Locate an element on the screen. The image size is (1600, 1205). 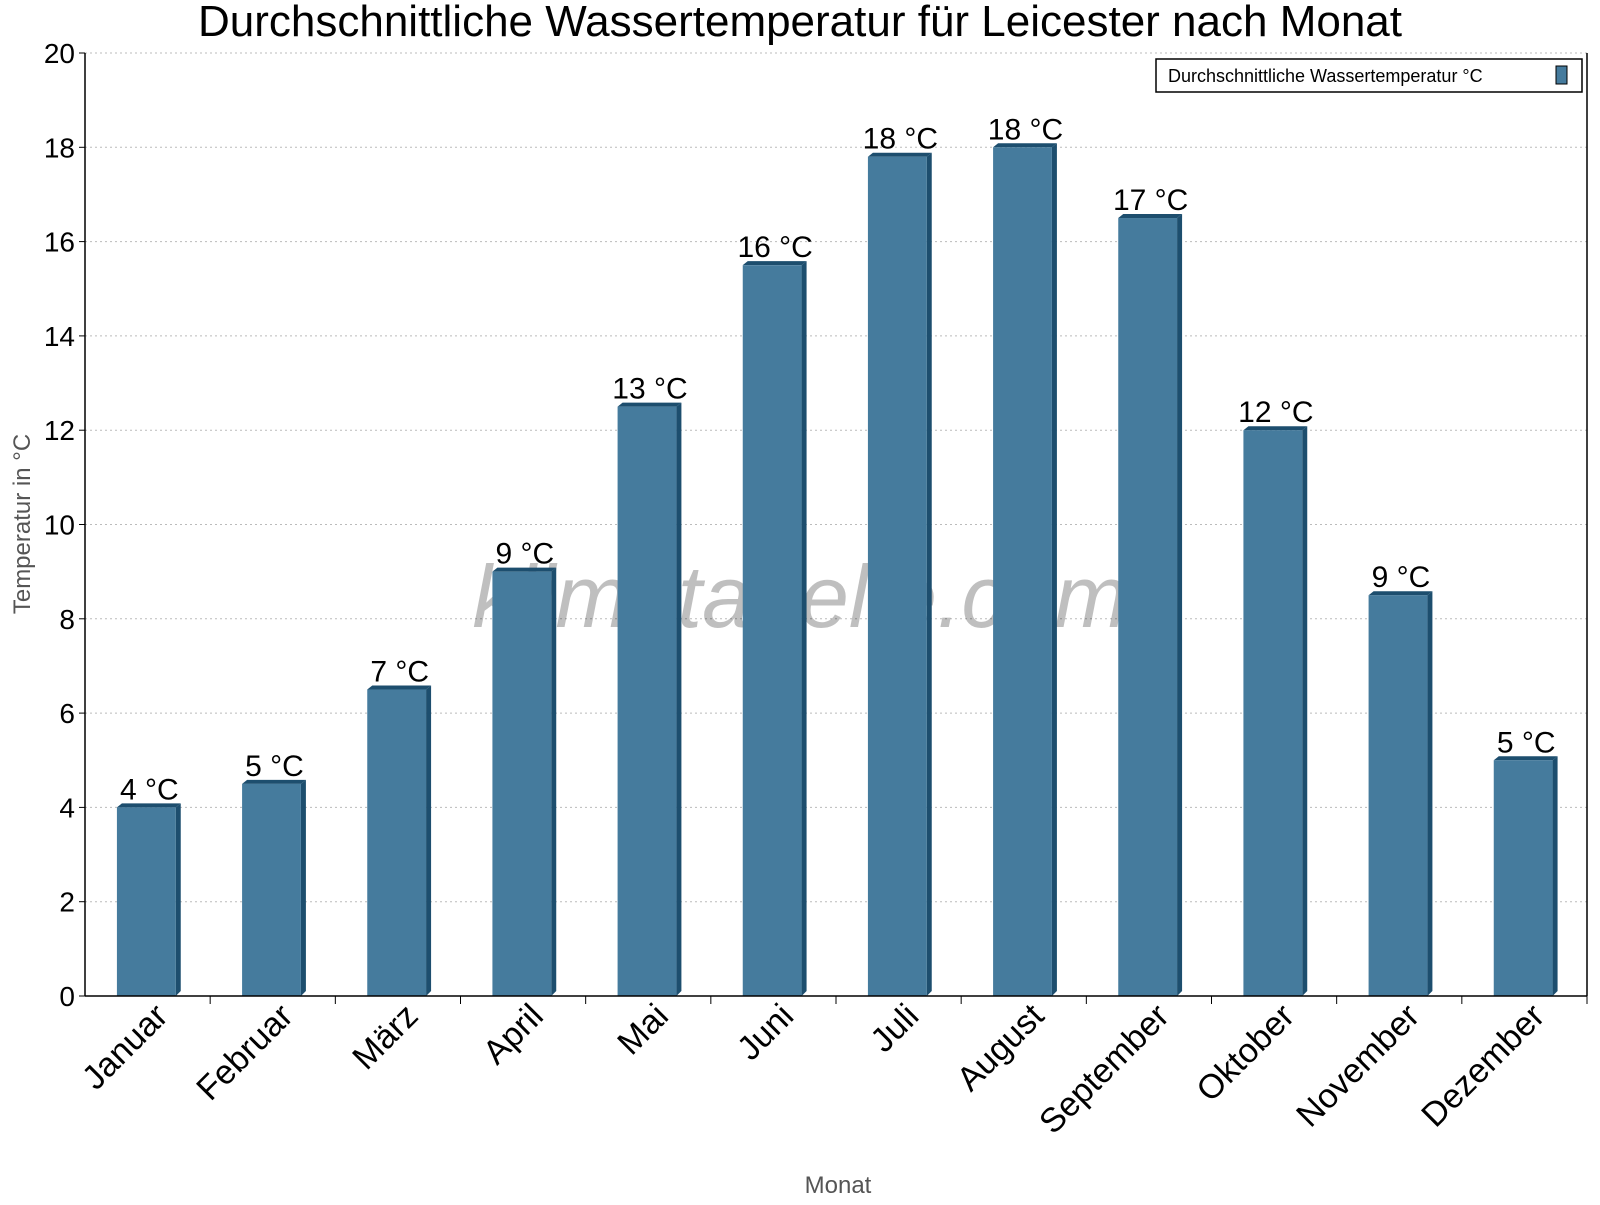
legend-label: Durchschnittliche Wassertemperatur °C is located at coordinates (1325, 76).